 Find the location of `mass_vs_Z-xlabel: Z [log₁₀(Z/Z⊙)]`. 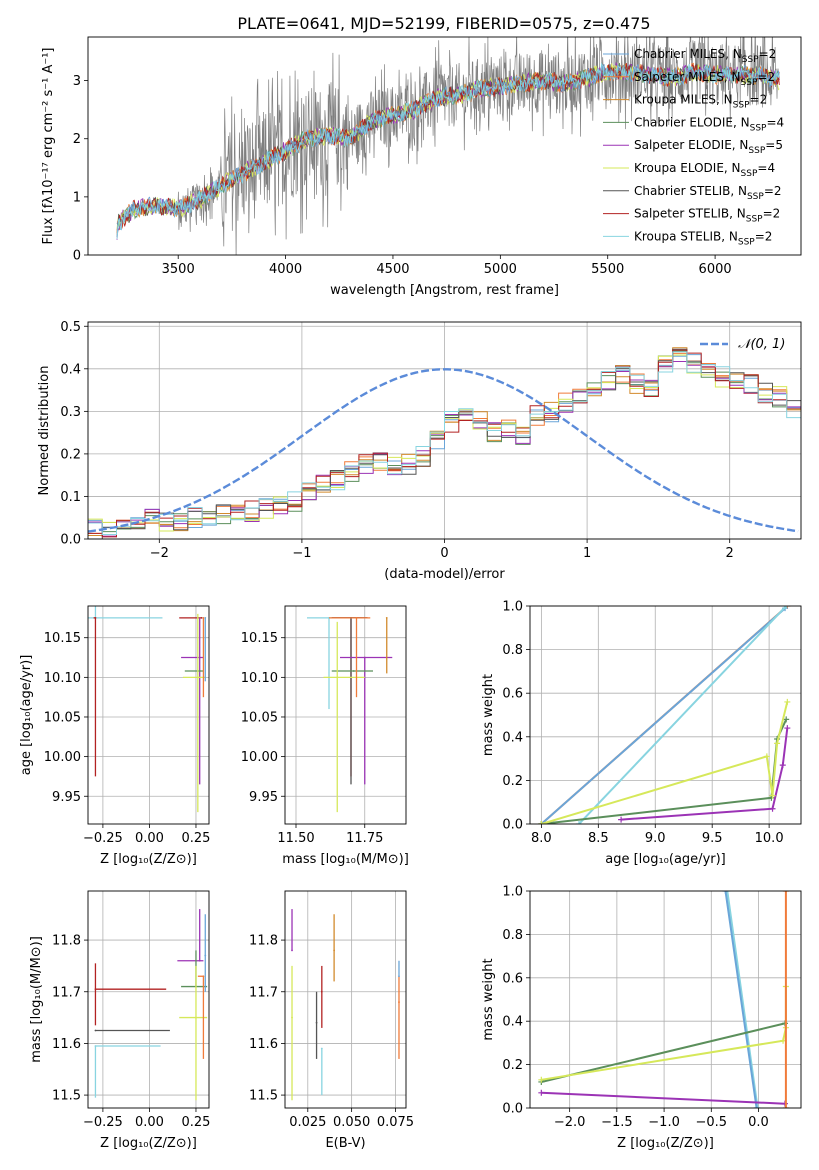

mass_vs_Z-xlabel: Z [log₁₀(Z/Z⊙)] is located at coordinates (148, 1143).